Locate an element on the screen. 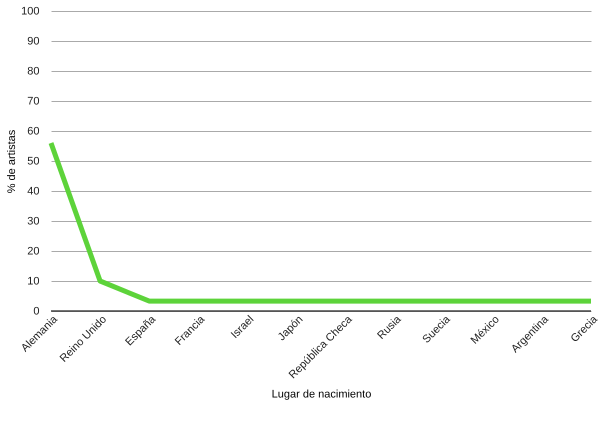  y-tick-label: 10 is located at coordinates (33, 282).